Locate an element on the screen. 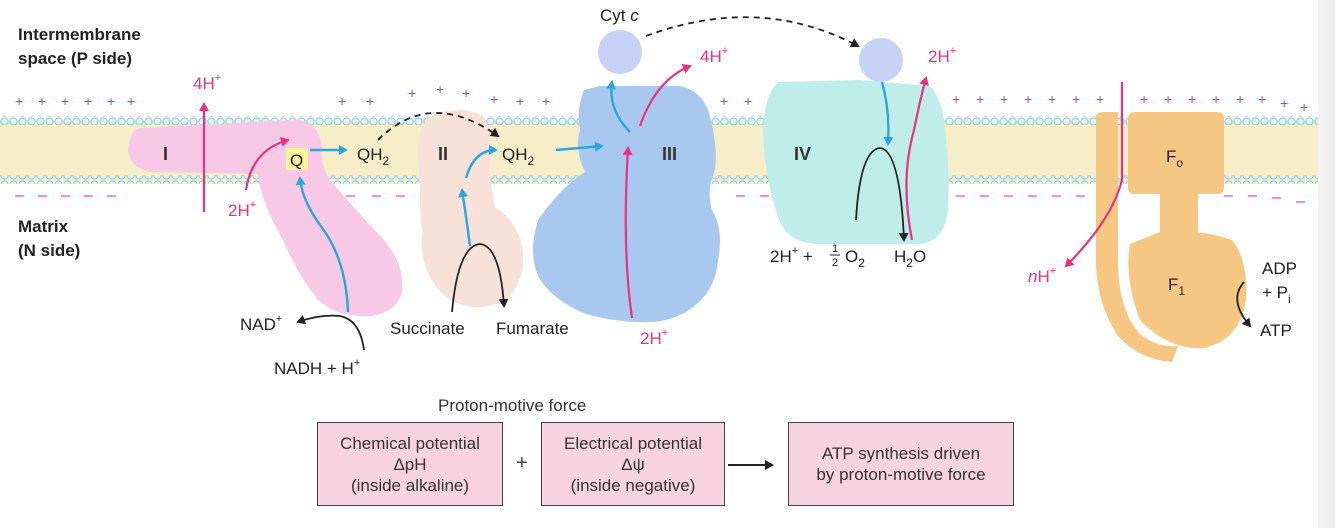 This screenshot has width=1335, height=528. complex-ii-shape is located at coordinates (471, 209).